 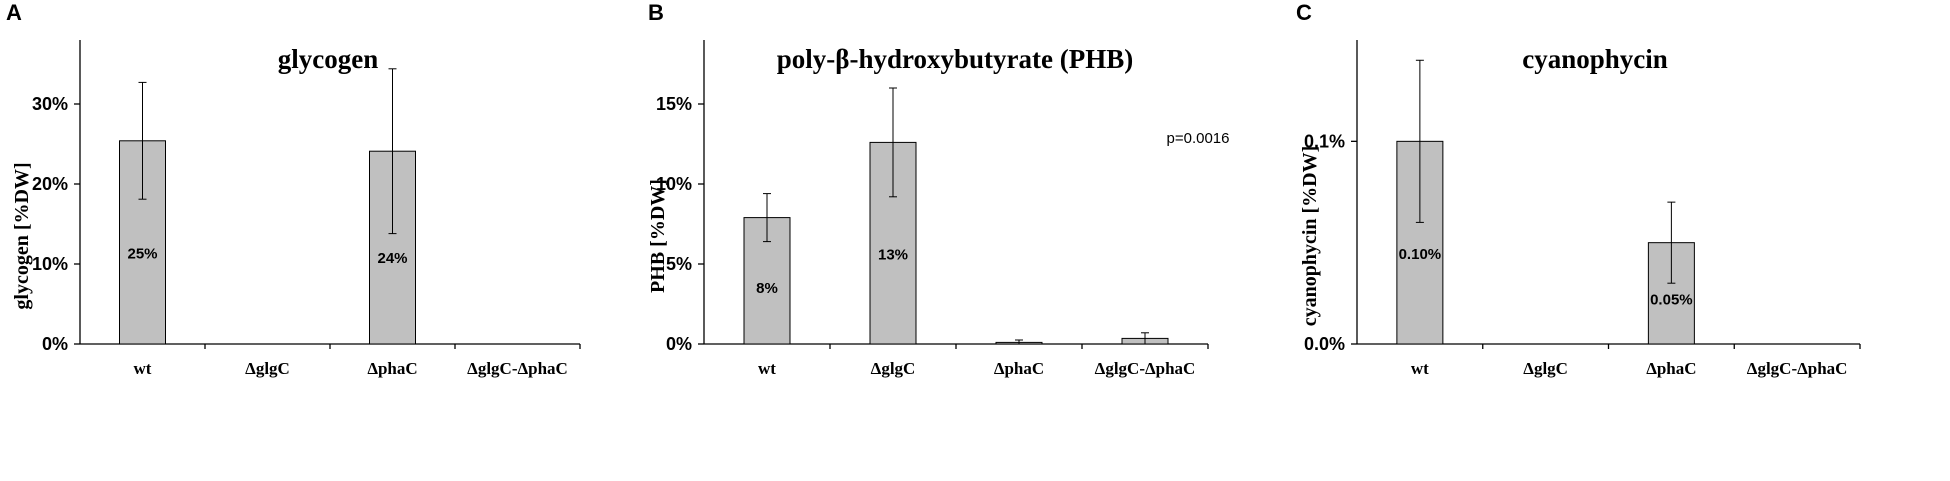 I want to click on chart-title: poly-β-hydroxybutyrate (PHB), so click(x=955, y=59).